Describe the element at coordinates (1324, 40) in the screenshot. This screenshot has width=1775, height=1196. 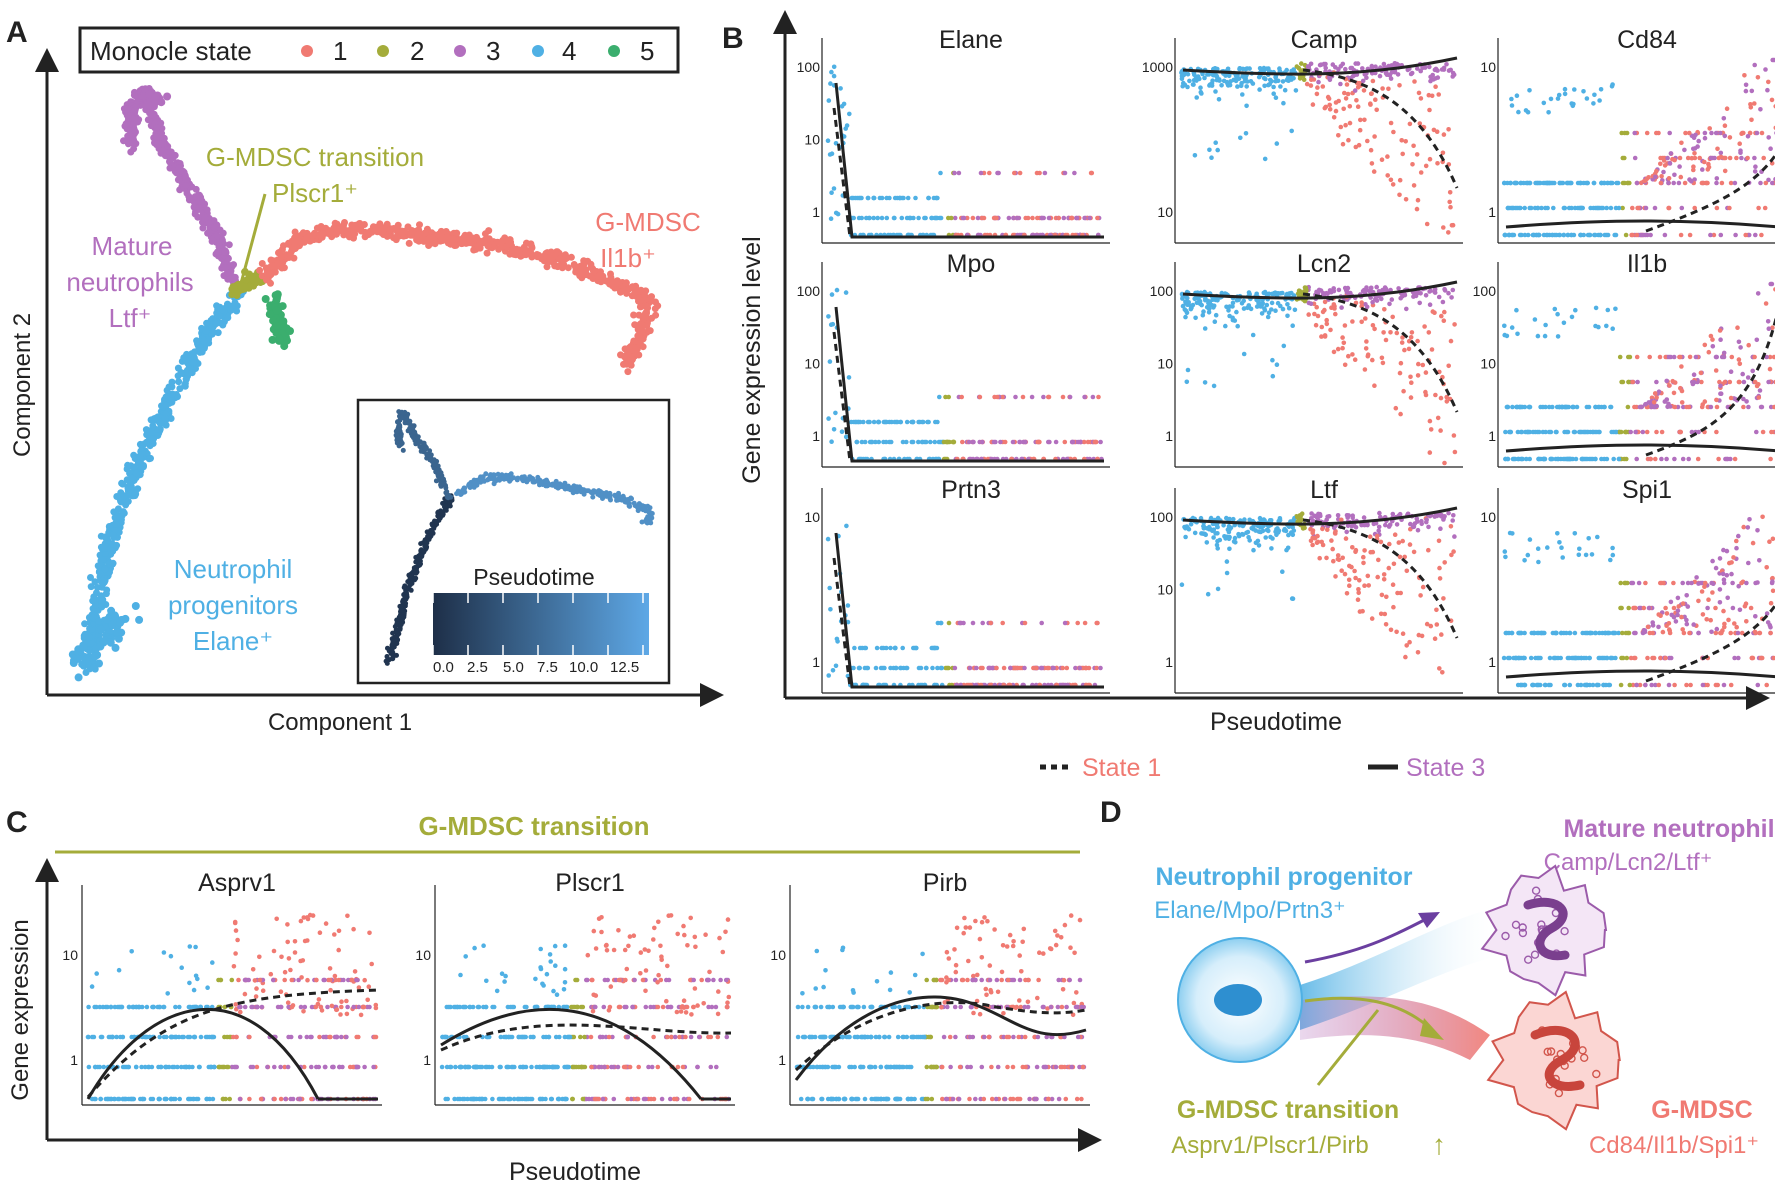
I see `gene-plot-title: Camp` at that location.